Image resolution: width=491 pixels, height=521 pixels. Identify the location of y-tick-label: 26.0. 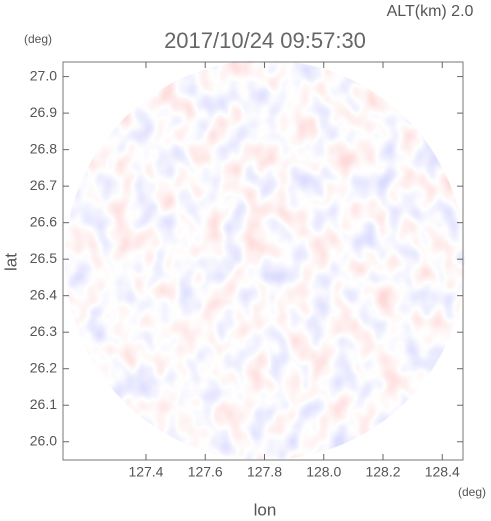
(43, 440).